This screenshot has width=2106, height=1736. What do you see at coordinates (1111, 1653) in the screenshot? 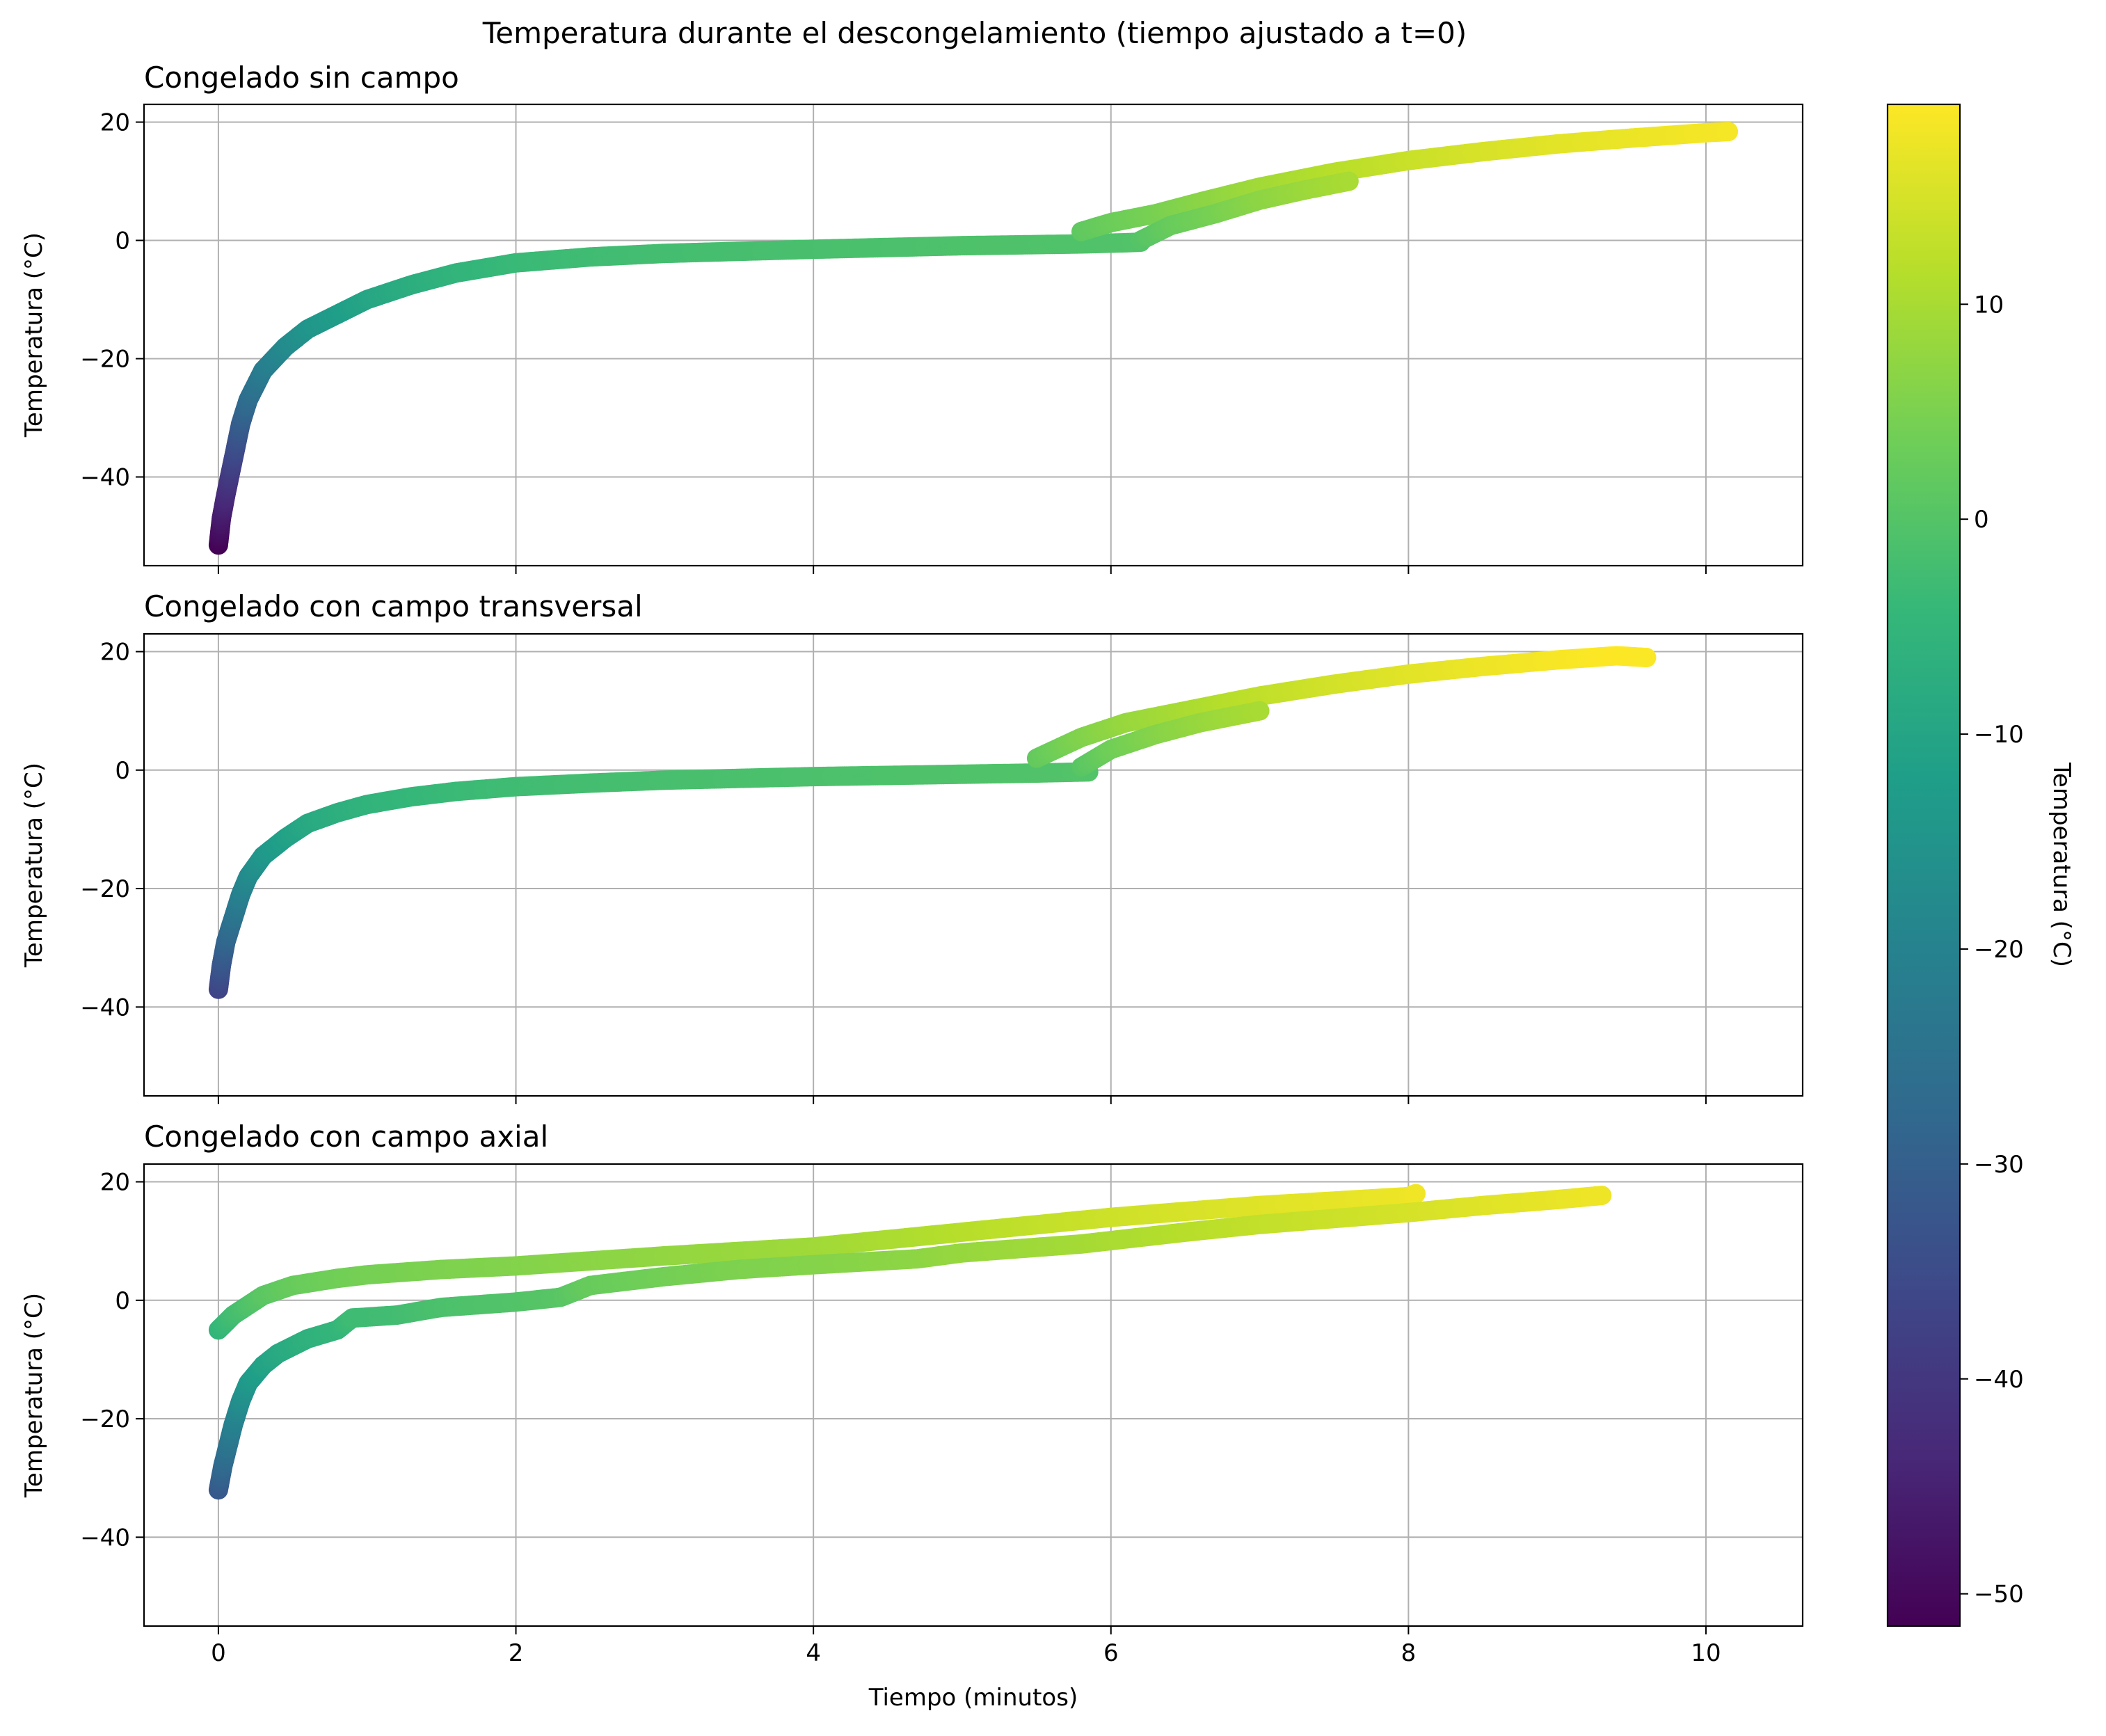
I see `x-tick-label: 6` at bounding box center [1111, 1653].